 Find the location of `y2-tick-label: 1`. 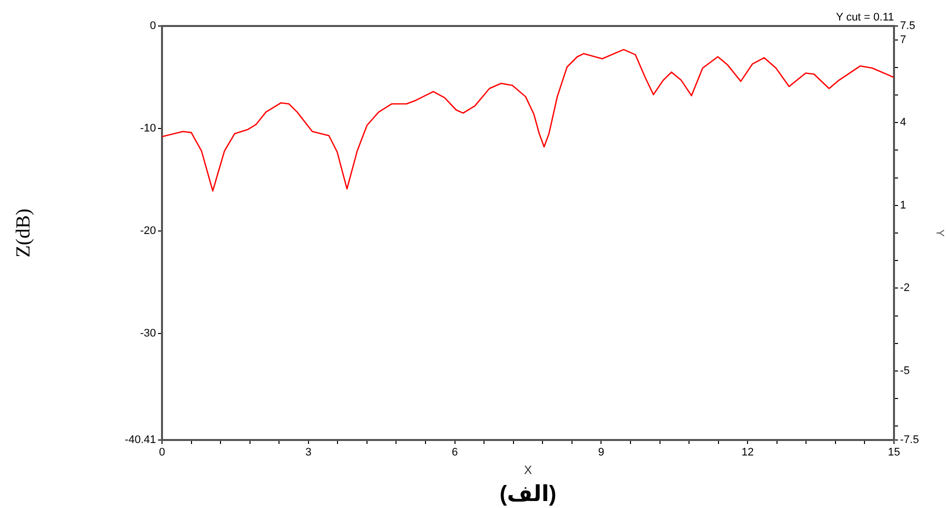

y2-tick-label: 1 is located at coordinates (903, 205).